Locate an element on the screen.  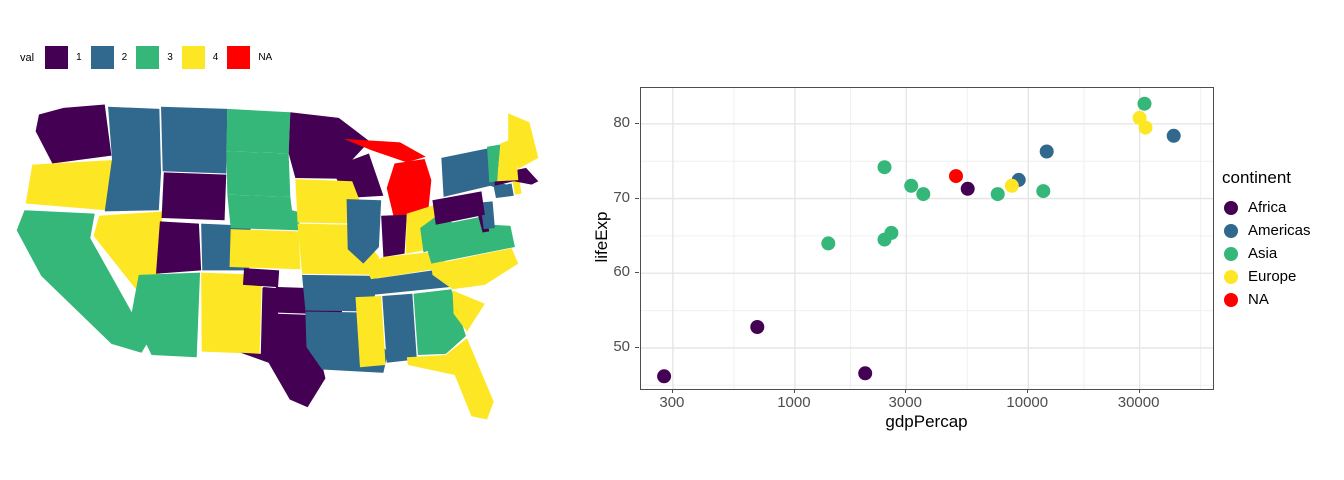
map-legend-items: 1 2 3 4 NA is located at coordinates (163, 57).